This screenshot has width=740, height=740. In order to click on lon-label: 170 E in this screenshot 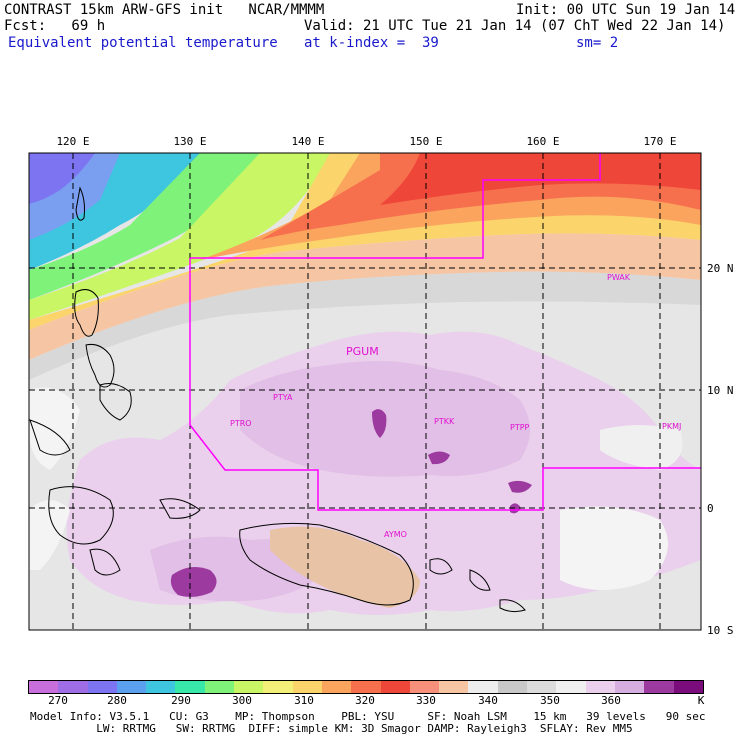, I will do `click(659, 141)`.